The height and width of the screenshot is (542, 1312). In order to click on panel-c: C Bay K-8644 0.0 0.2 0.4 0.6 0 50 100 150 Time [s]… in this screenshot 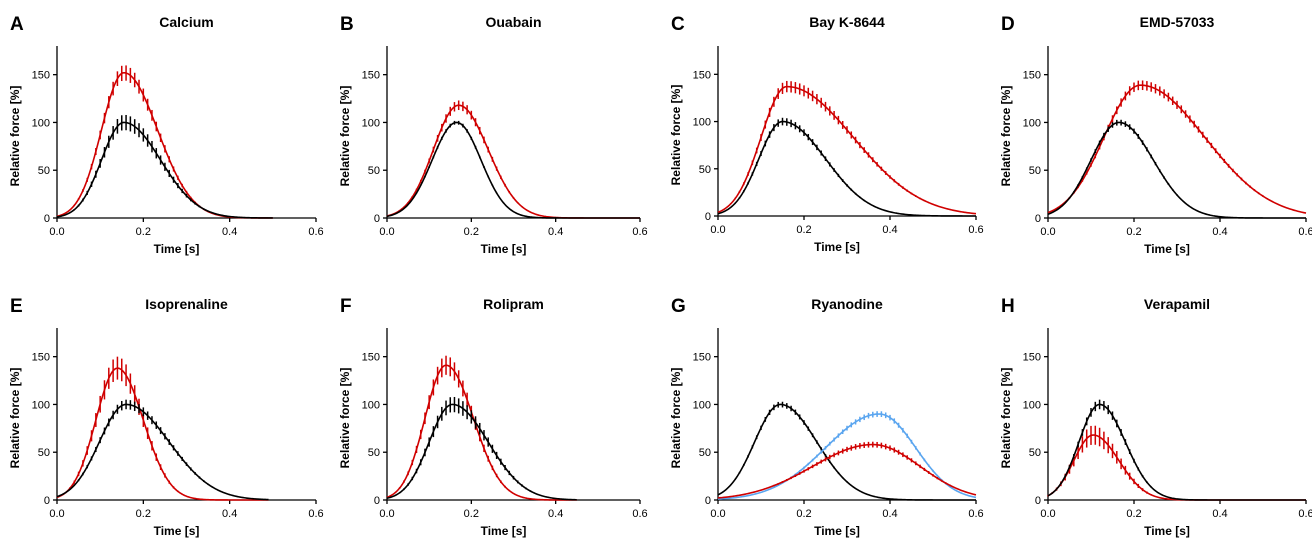, I will do `click(826, 134)`.